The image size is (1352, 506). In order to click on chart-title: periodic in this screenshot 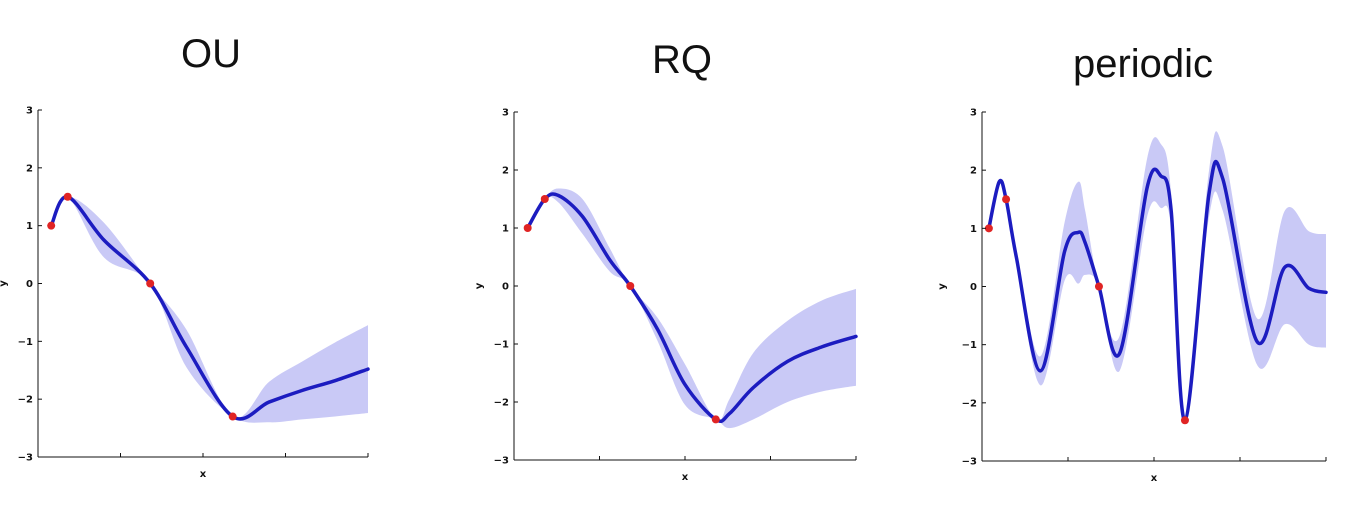, I will do `click(1143, 64)`.